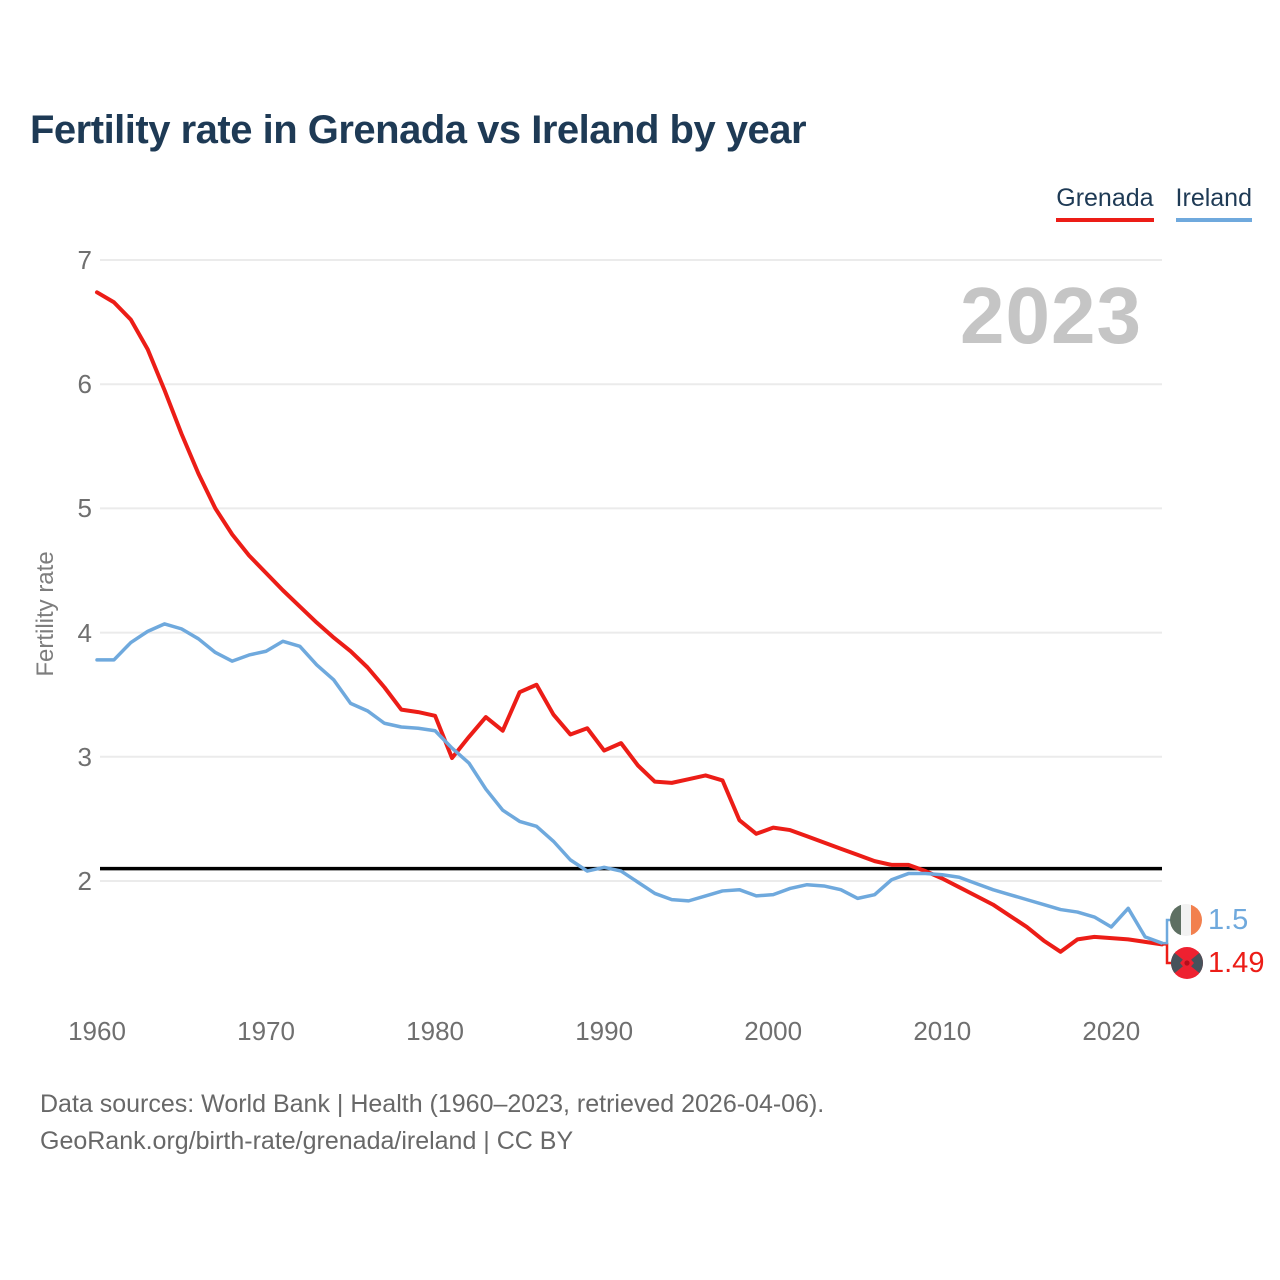 Image resolution: width=1280 pixels, height=1280 pixels. Describe the element at coordinates (1187, 963) in the screenshot. I see `grenada-flag-icon` at that location.